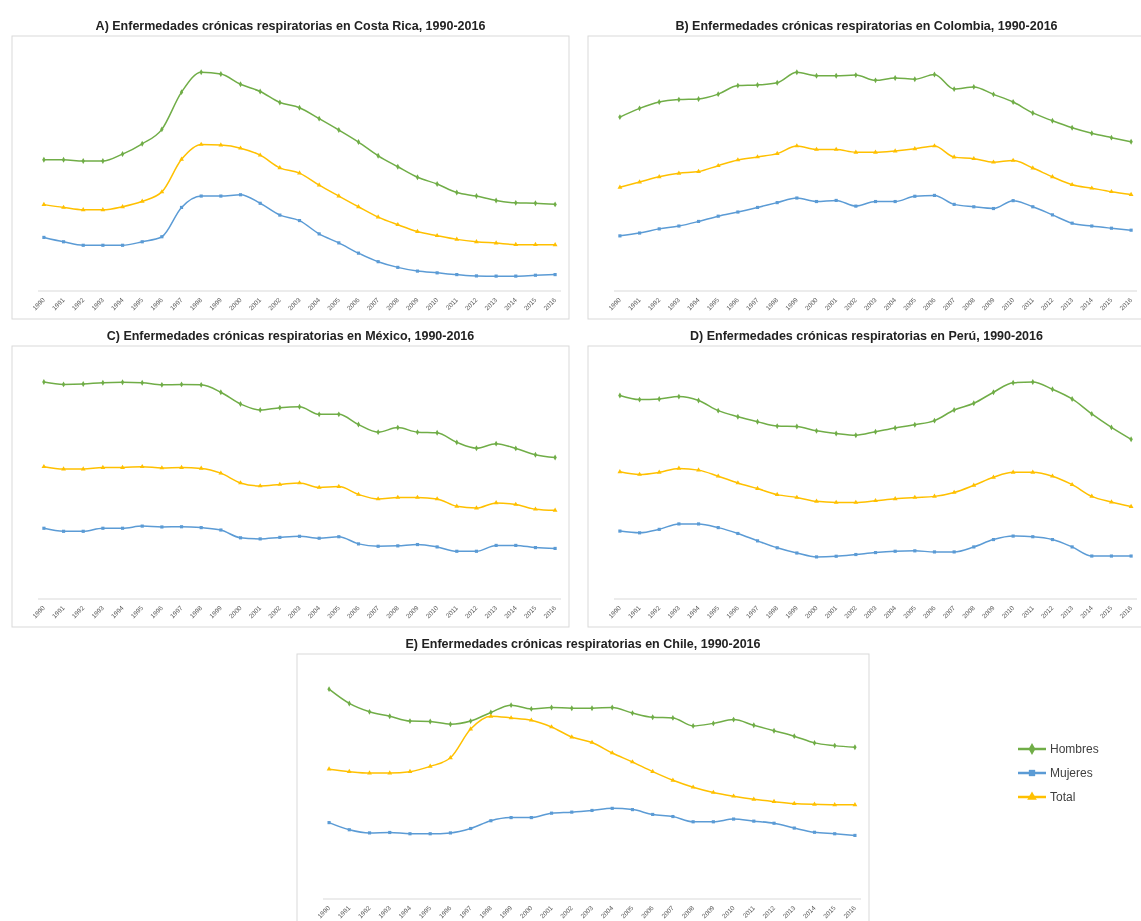 This screenshot has width=1141, height=921. I want to click on chart-title: D) Enfermedades crónicas respiratorias en Perú, 1990-2016, so click(867, 336).